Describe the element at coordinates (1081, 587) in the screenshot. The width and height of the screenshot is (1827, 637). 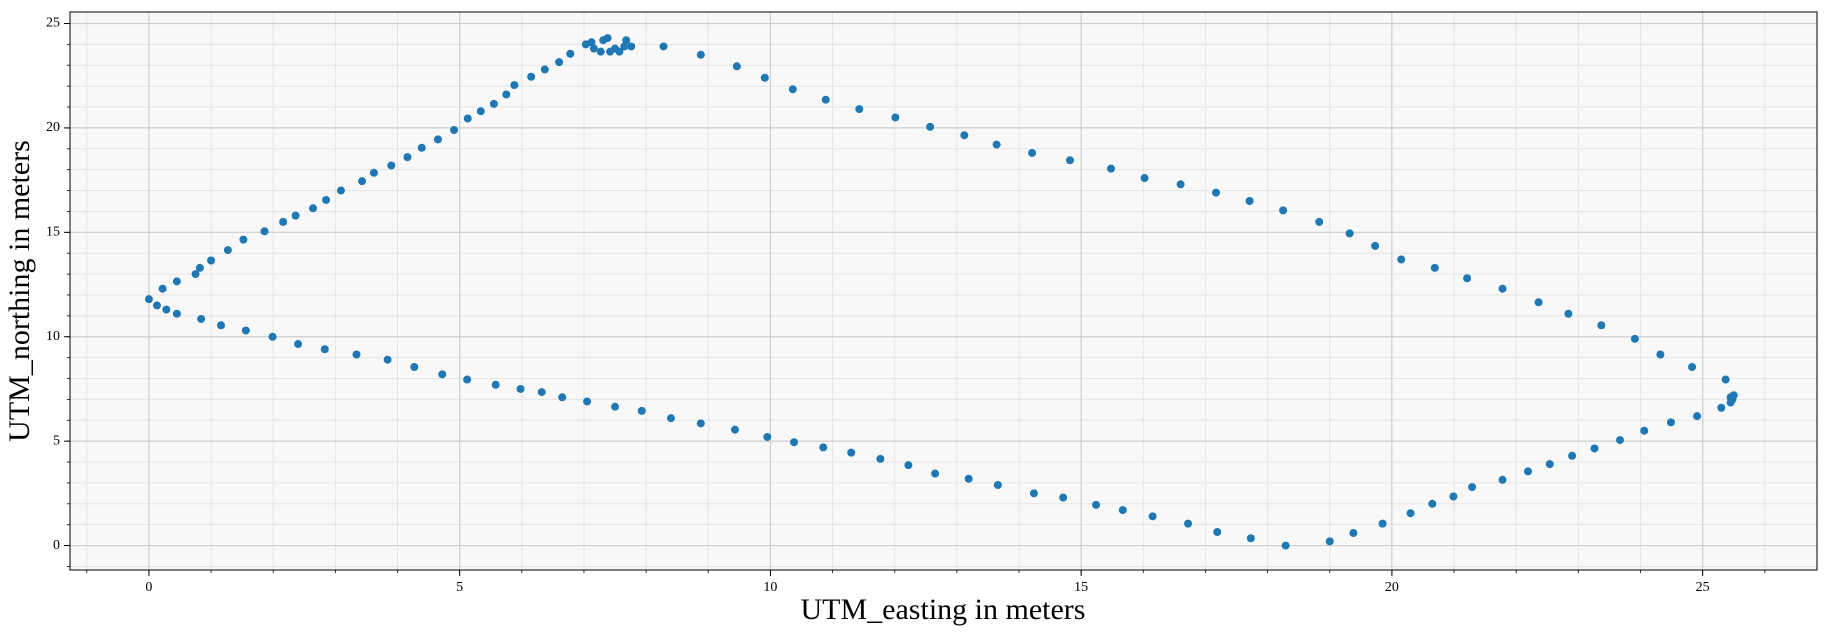
I see `x-tick-label: 15` at that location.